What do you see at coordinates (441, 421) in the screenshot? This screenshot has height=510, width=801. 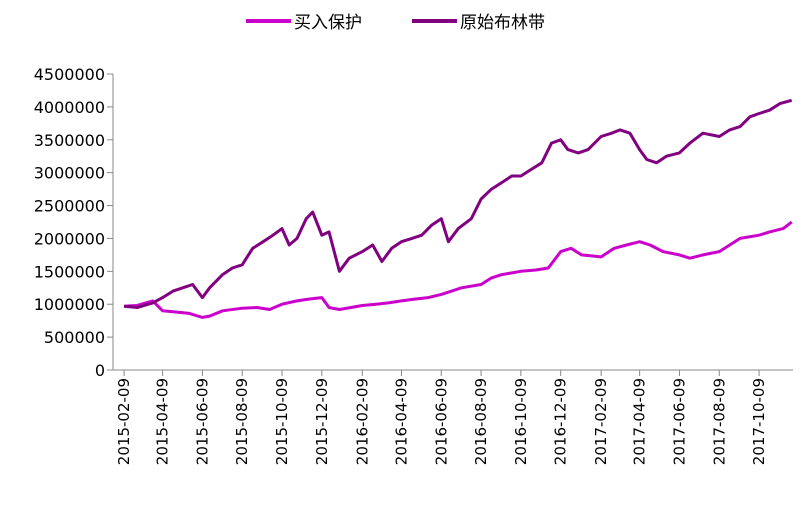 I see `x-tick-label: 2016-06-09` at bounding box center [441, 421].